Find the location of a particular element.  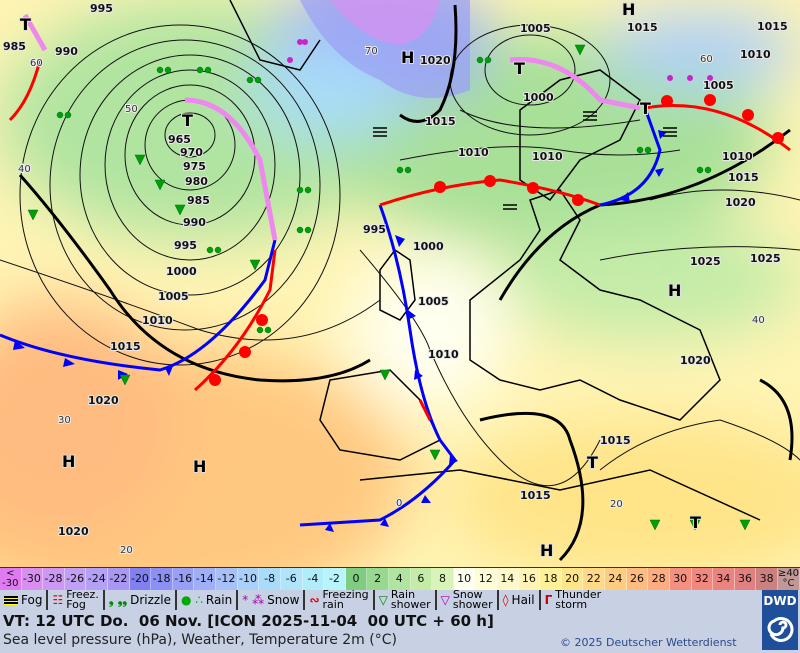

scale-cell: -10 is located at coordinates (248, 579).